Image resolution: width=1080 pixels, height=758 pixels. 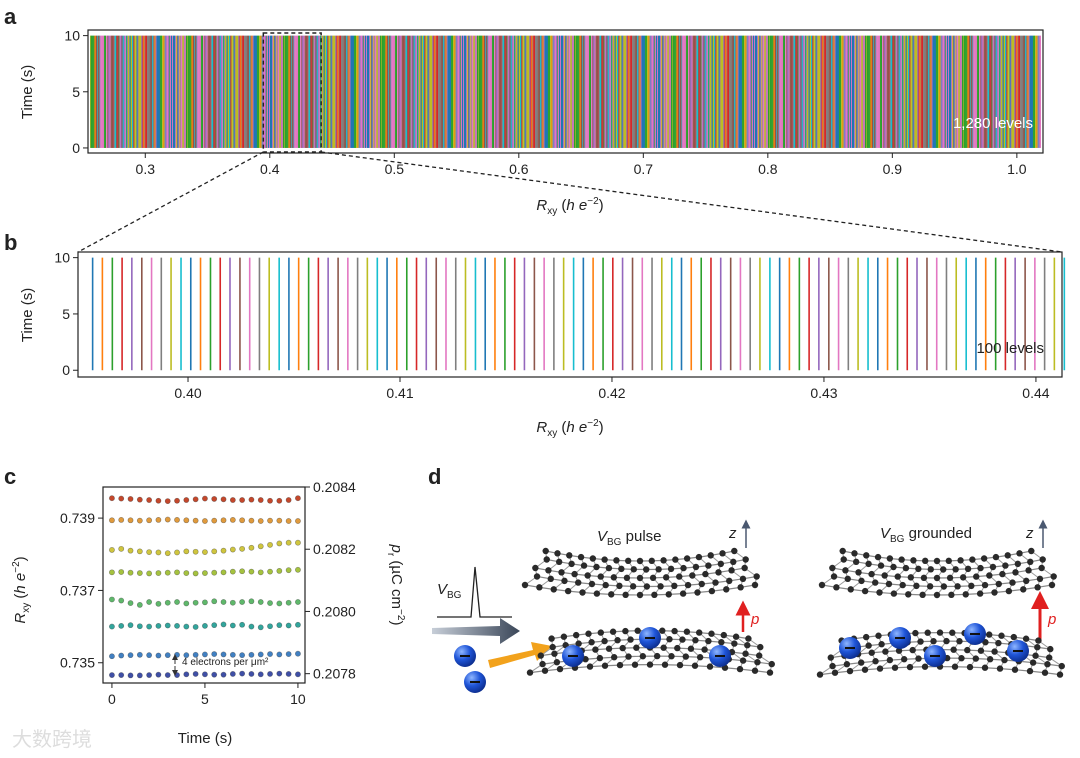 What do you see at coordinates (298, 699) in the screenshot?
I see `x-tick-label: 10` at bounding box center [298, 699].